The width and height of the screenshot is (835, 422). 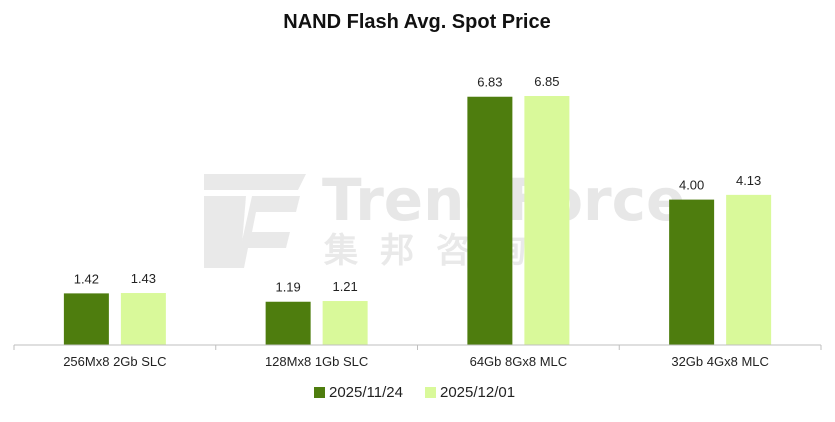 I want to click on bar-value-label: 1.19, so click(x=287, y=287).